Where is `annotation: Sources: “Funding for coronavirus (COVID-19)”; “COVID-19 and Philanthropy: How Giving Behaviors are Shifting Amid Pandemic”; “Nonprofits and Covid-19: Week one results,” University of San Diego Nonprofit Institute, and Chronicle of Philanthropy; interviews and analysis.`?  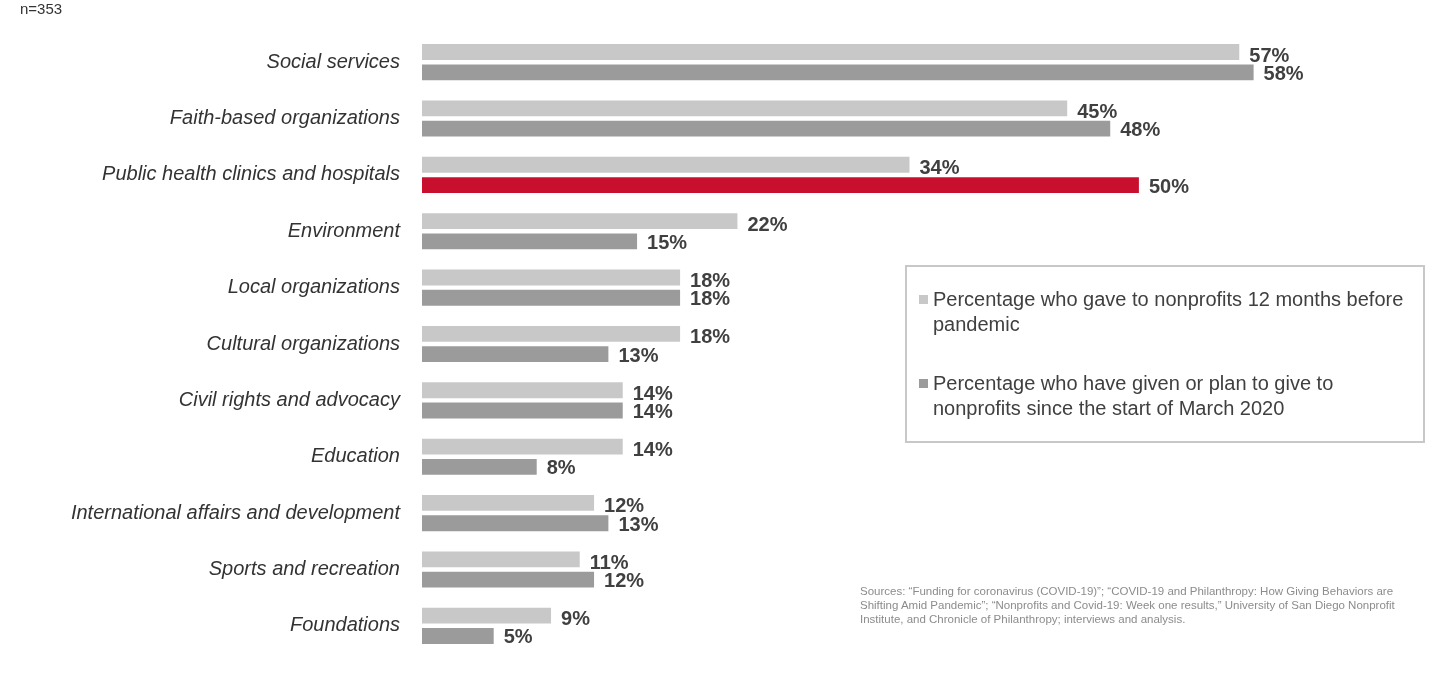 annotation: Sources: “Funding for coronavirus (COVID-19)”; “COVID-19 and Philanthropy: How Giving Behaviors are Shifting Amid Pandemic”; “Nonprofits and Covid-19: Week one results,” University of San Diego Nonprofit Institute, and Chronicle of Philanthropy; interviews and analysis. is located at coordinates (1128, 605).